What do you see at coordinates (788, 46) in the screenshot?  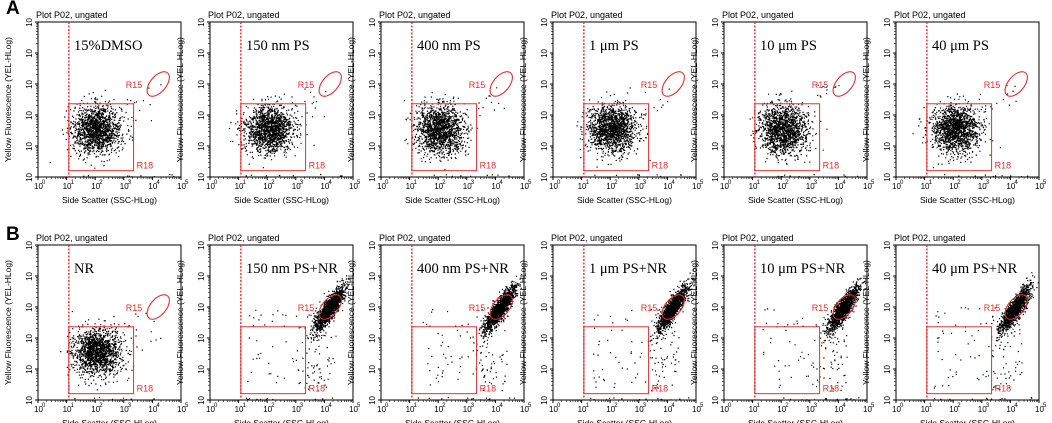 I see `panel-title: 10 μm PS` at bounding box center [788, 46].